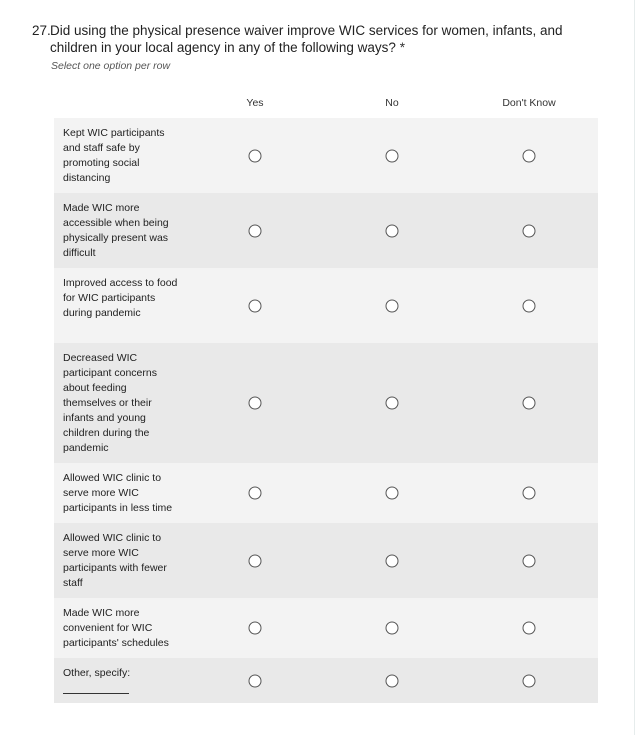  I want to click on column-header-dont-know: Don't Know, so click(529, 103).